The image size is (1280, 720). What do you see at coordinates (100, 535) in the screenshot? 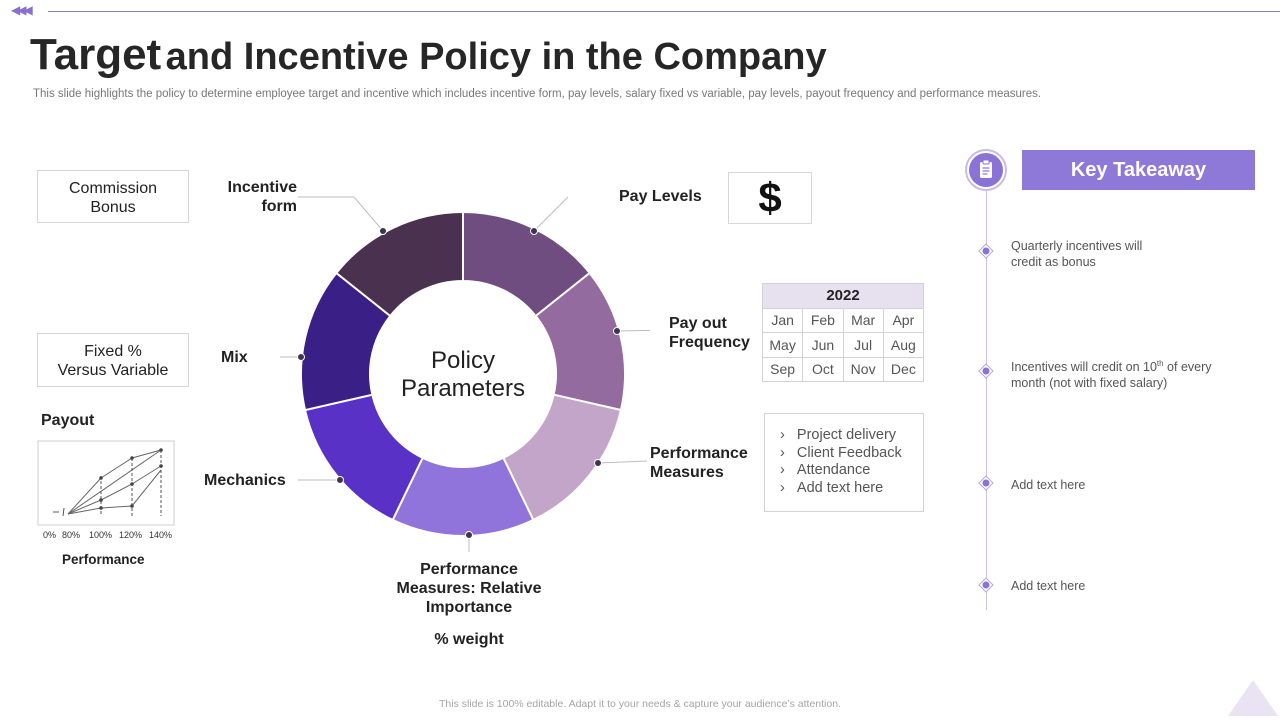
I see `payout-tick-2: 100%` at bounding box center [100, 535].